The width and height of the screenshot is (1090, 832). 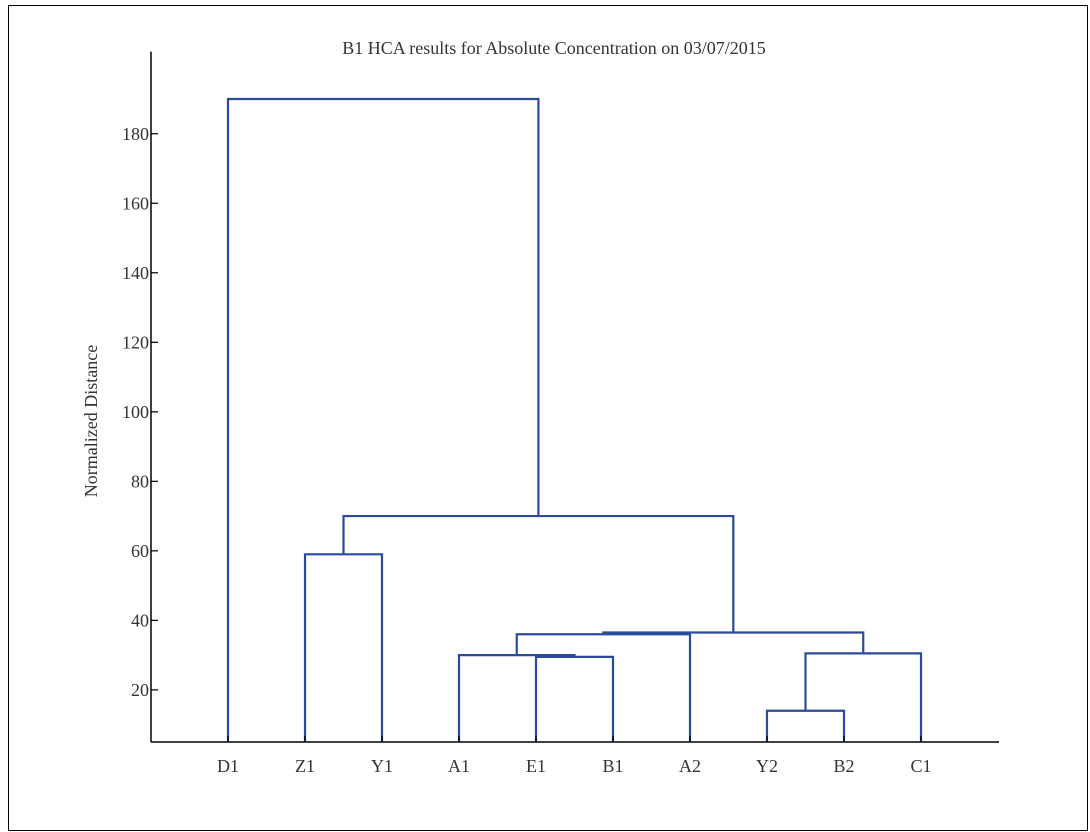 What do you see at coordinates (690, 766) in the screenshot?
I see `leaf-label-a2: A2` at bounding box center [690, 766].